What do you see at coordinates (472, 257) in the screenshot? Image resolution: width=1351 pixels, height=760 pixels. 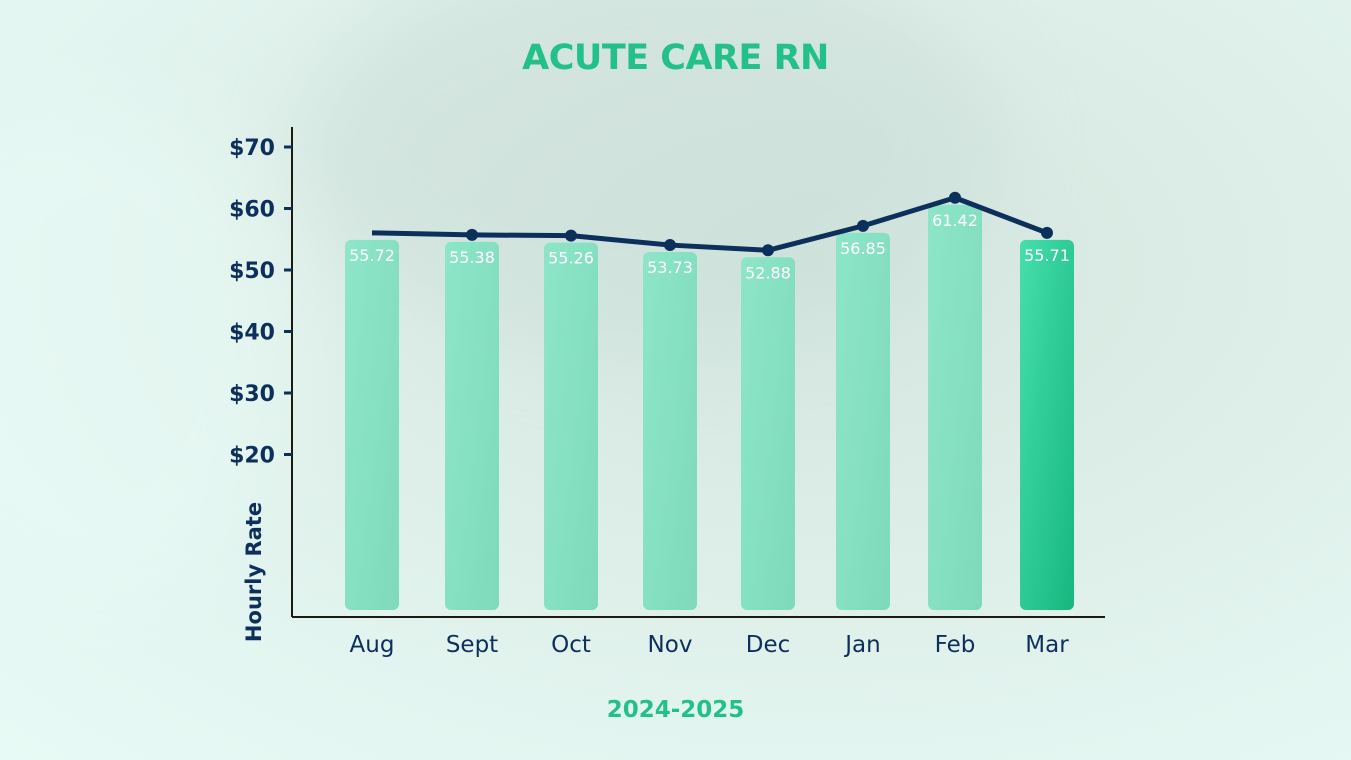 I see `data-label: 55.38` at bounding box center [472, 257].